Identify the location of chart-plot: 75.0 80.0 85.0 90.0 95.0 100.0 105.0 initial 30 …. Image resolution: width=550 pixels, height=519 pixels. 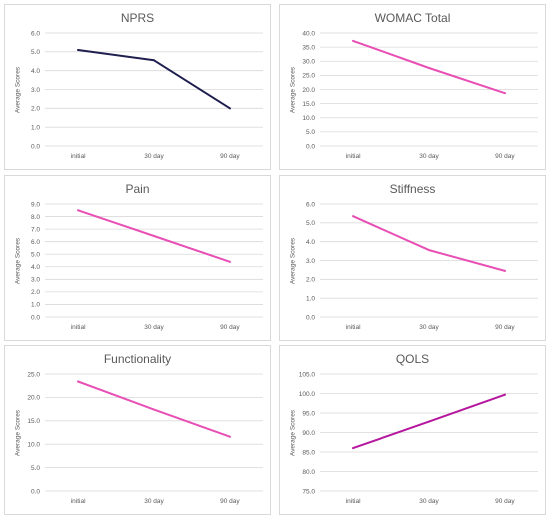
(418, 438).